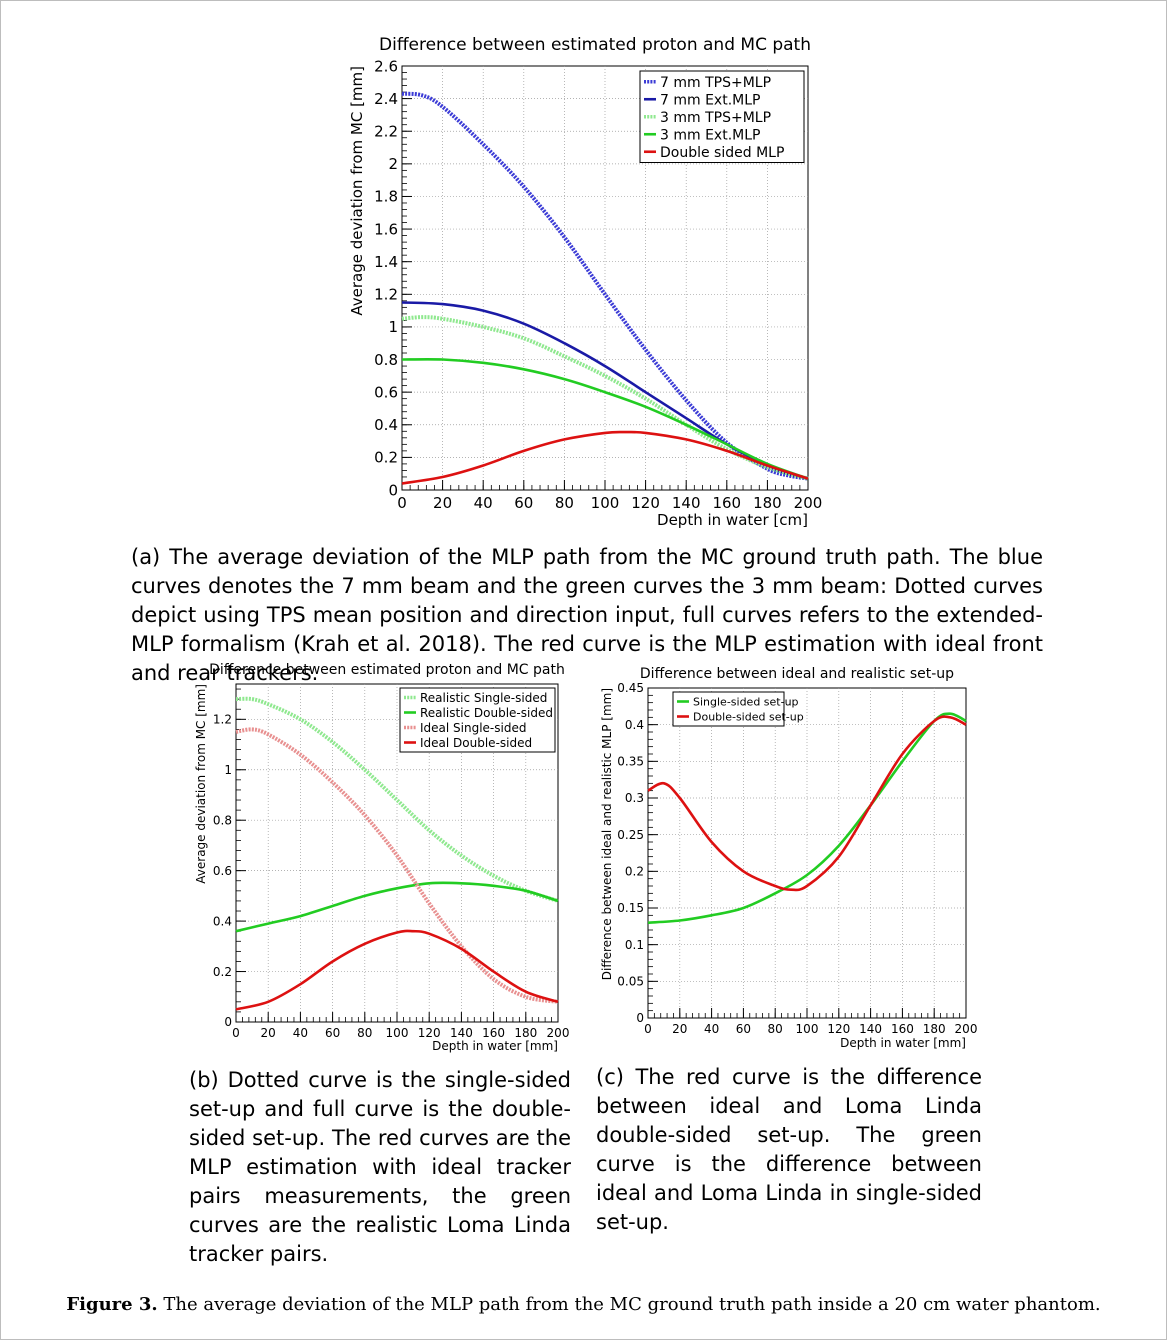 This screenshot has width=1167, height=1340. I want to click on chart-b-legend-label: Ideal Double-sided, so click(476, 743).